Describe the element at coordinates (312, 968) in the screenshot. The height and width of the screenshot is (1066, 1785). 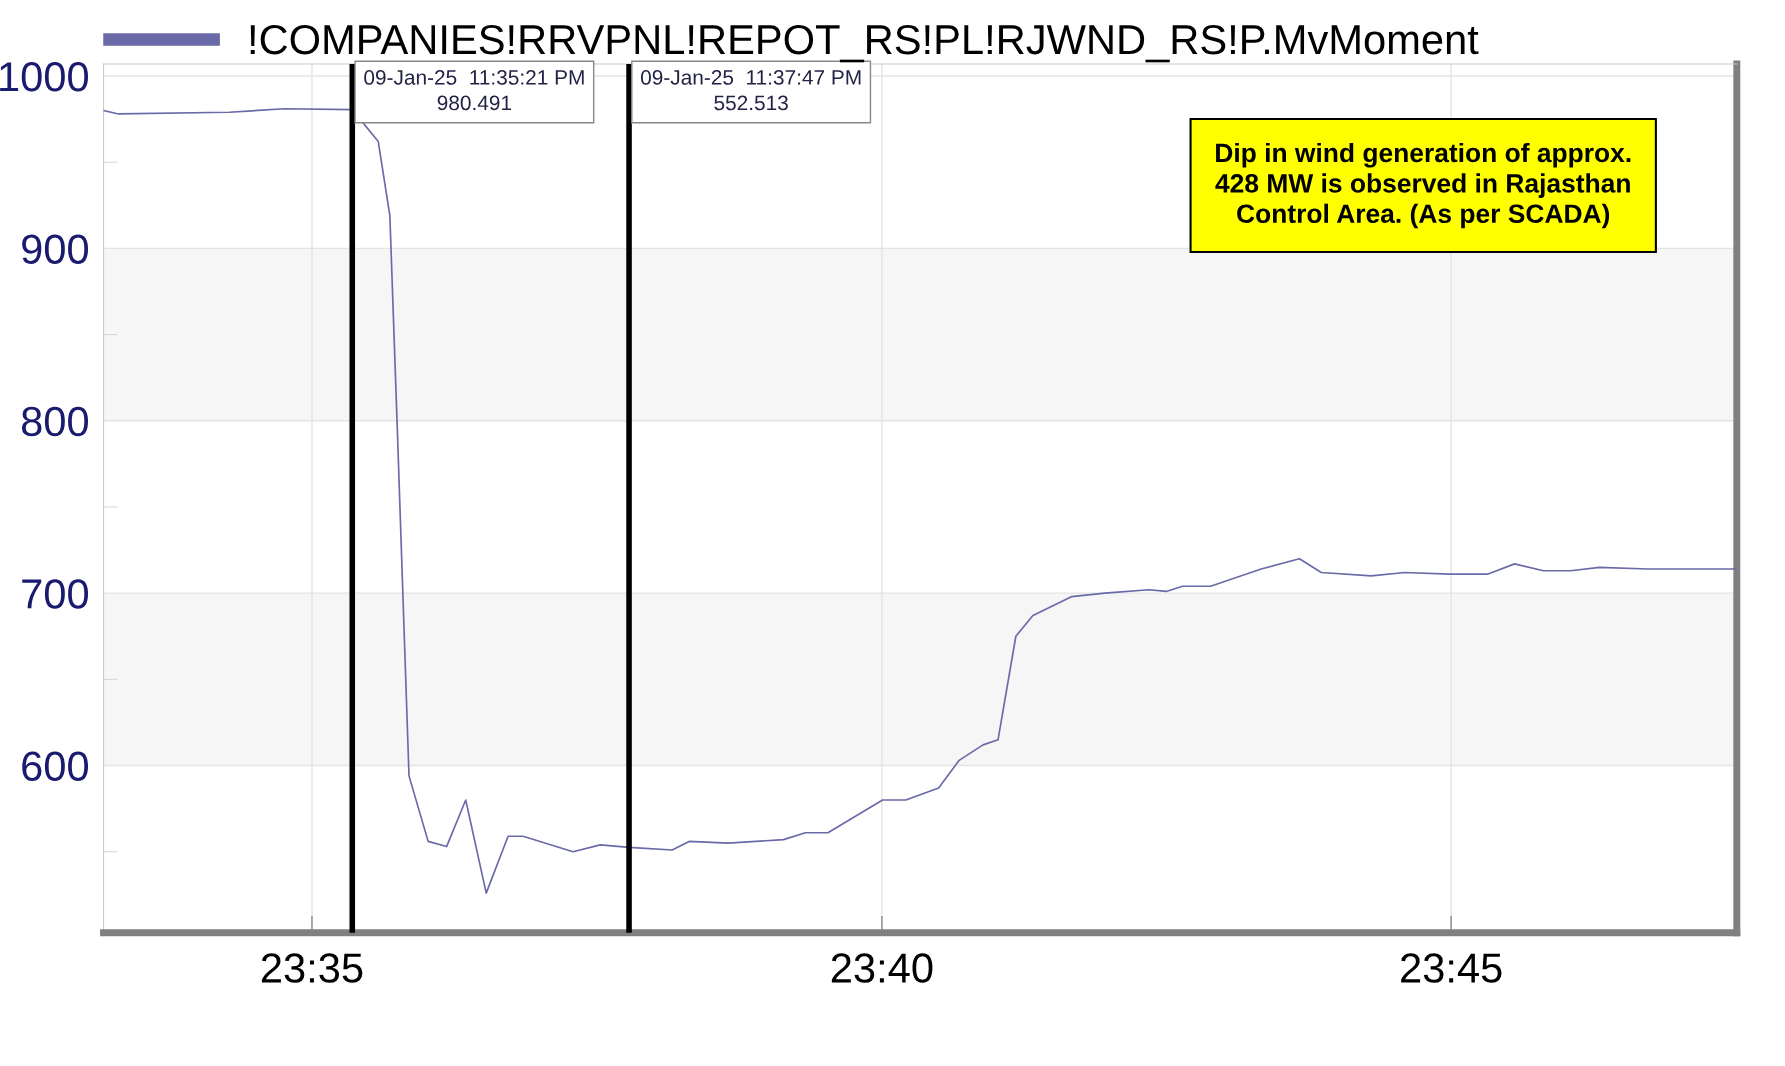
I see `x-tick-label: 23:35` at that location.